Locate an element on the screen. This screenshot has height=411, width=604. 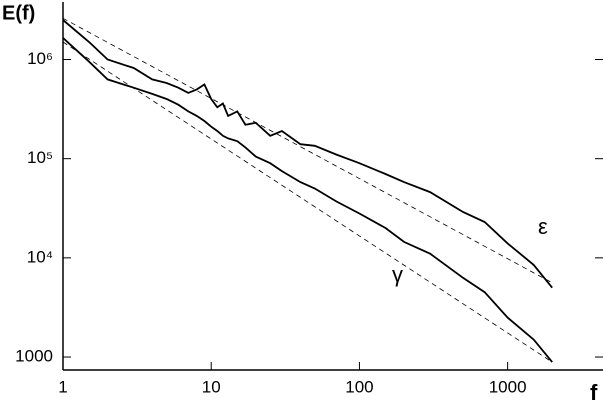
y-tick-label: 10⁵ is located at coordinates (40, 157).